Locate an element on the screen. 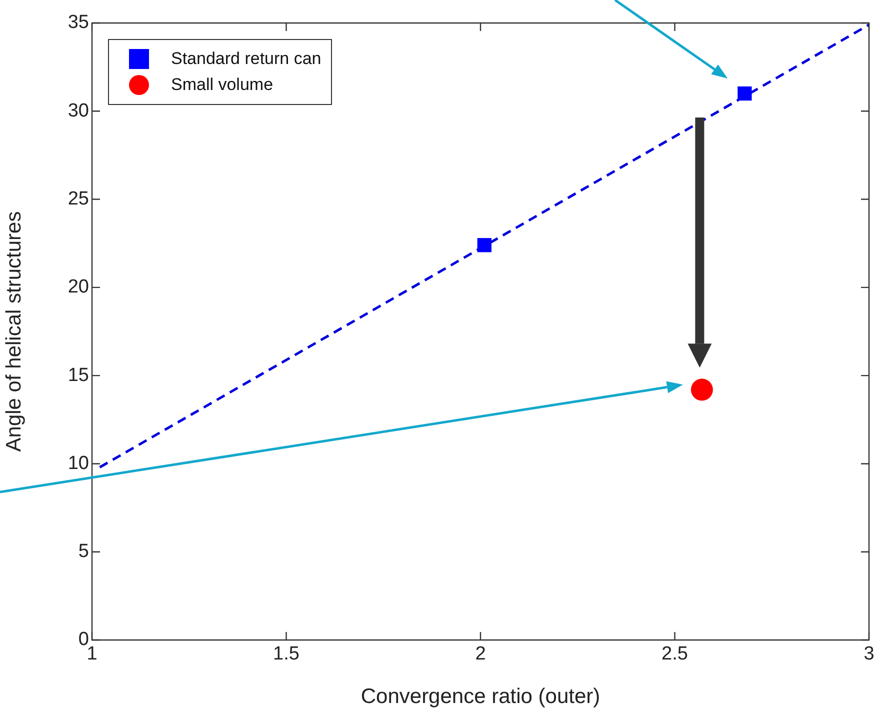 The width and height of the screenshot is (880, 712). y-tick-label: 25 is located at coordinates (78, 199).